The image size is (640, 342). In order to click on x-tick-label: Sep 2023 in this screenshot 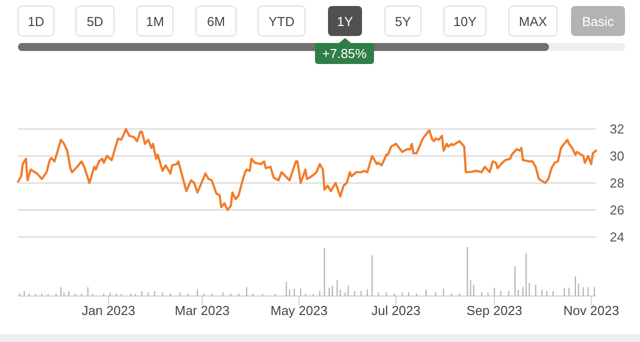, I will do `click(494, 310)`.